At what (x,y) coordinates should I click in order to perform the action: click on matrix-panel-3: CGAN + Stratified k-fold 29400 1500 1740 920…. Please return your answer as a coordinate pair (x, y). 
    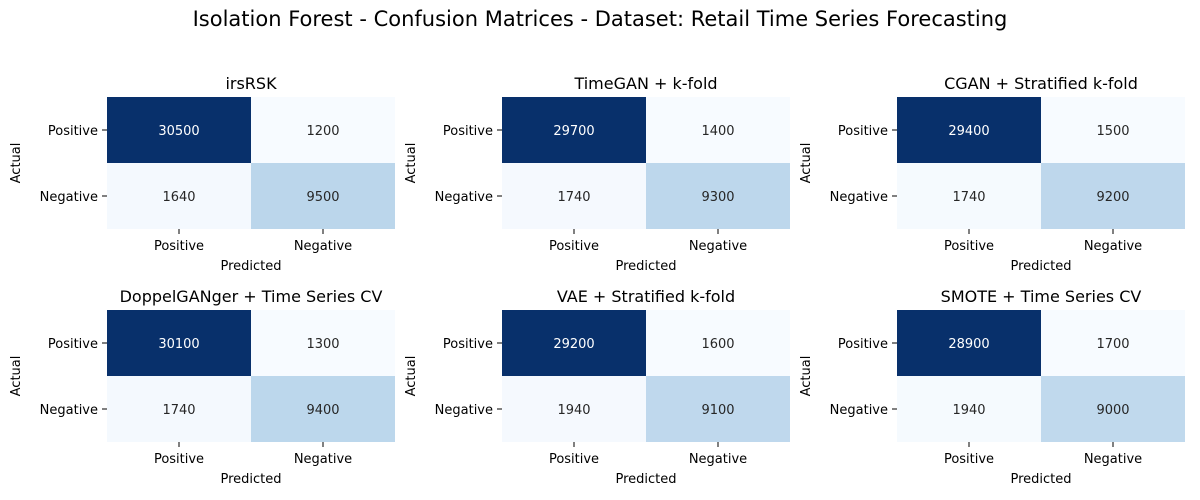
    Looking at the image, I should click on (992, 174).